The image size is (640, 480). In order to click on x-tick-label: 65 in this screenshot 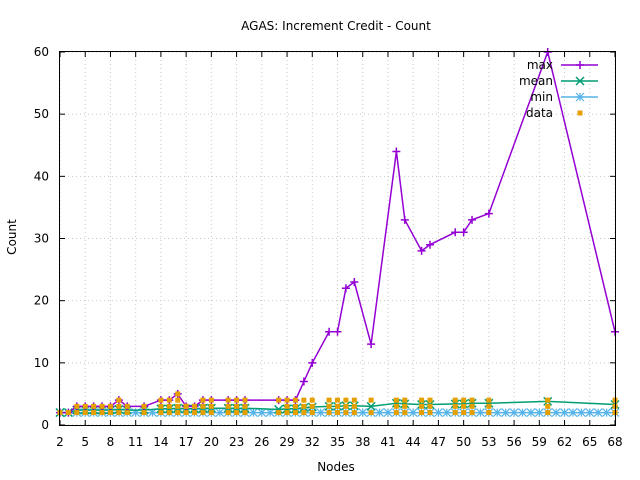, I will do `click(589, 442)`.